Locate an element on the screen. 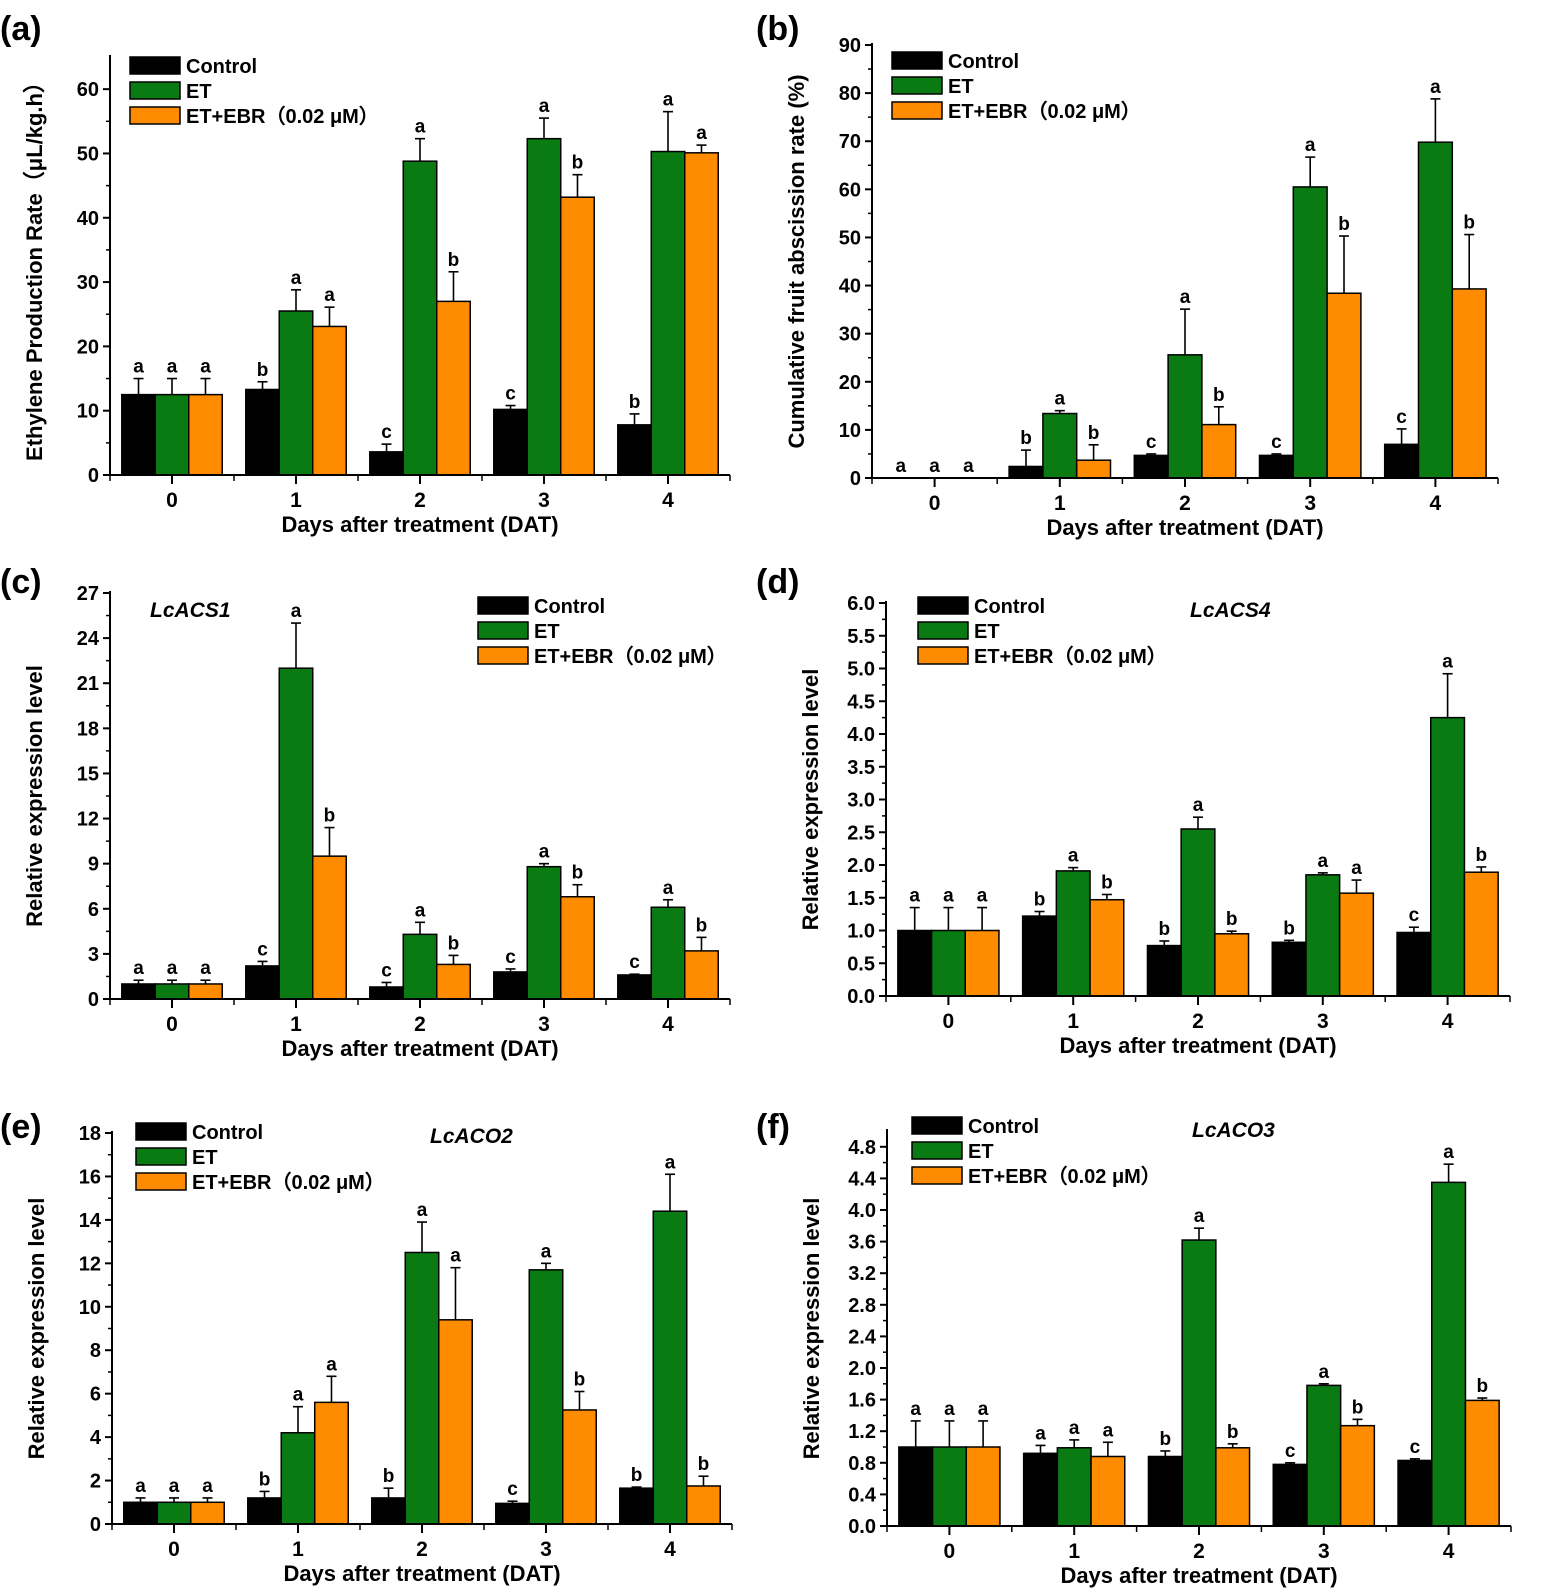 This screenshot has width=1549, height=1593. x-axis-label: Days after treatment (DAT) is located at coordinates (1198, 1575).